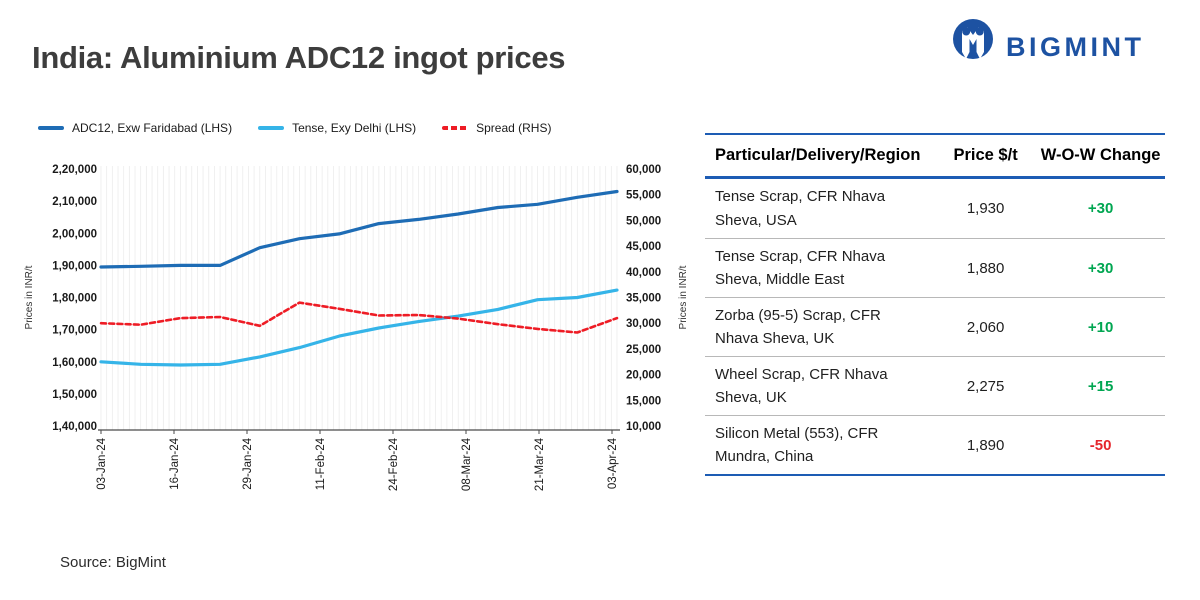 This screenshot has width=1200, height=600. Describe the element at coordinates (455, 128) in the screenshot. I see `dashed-line-swatch` at that location.